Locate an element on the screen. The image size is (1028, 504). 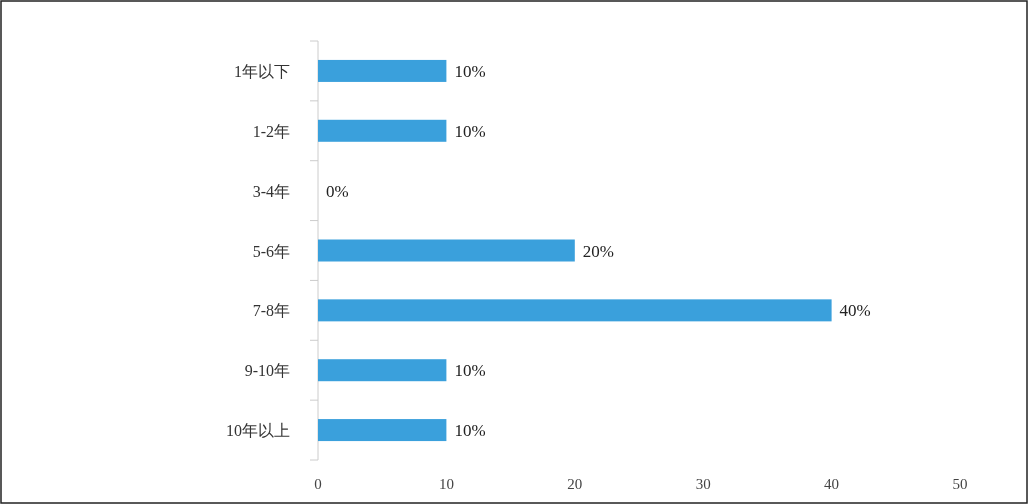
y-tick-label: 3-4年 is located at coordinates (271, 191).